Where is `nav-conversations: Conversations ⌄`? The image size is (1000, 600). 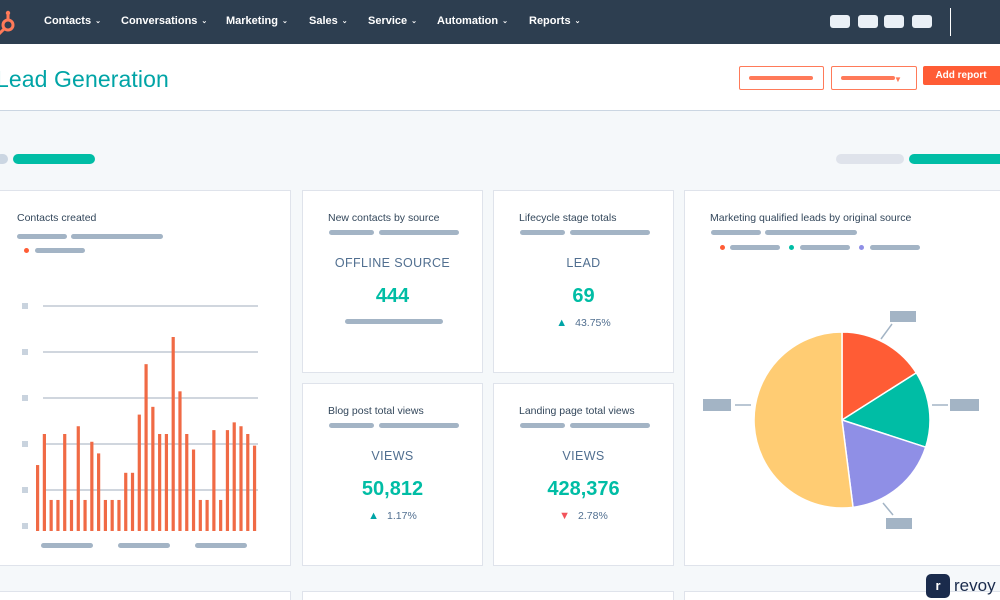 nav-conversations: Conversations ⌄ is located at coordinates (164, 21).